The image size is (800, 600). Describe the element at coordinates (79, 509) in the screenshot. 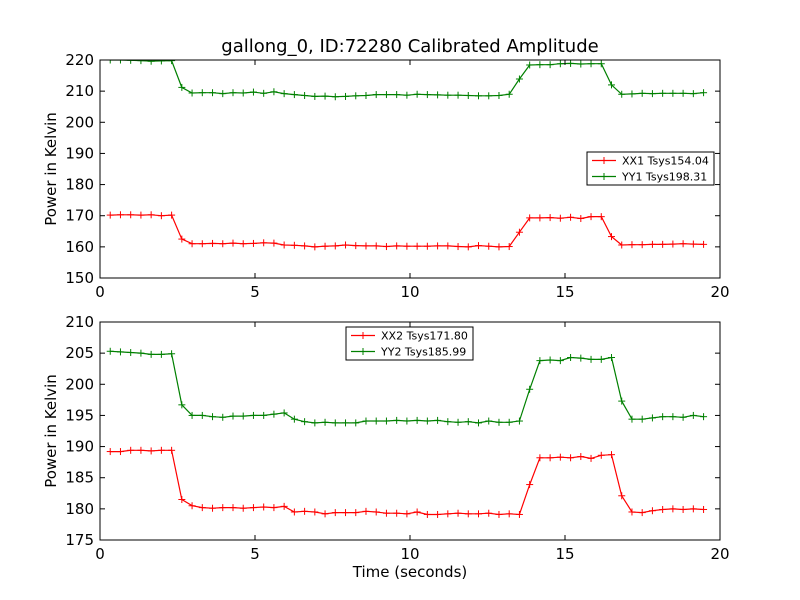

I see `y-tick-label: 180` at that location.